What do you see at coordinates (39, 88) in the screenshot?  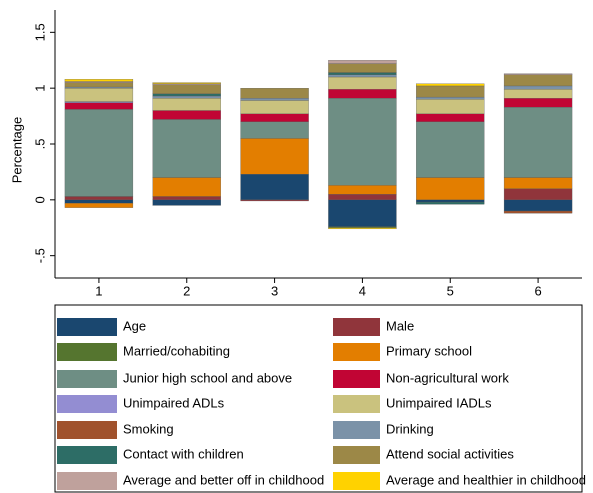 I see `y-tick-label: 1` at bounding box center [39, 88].